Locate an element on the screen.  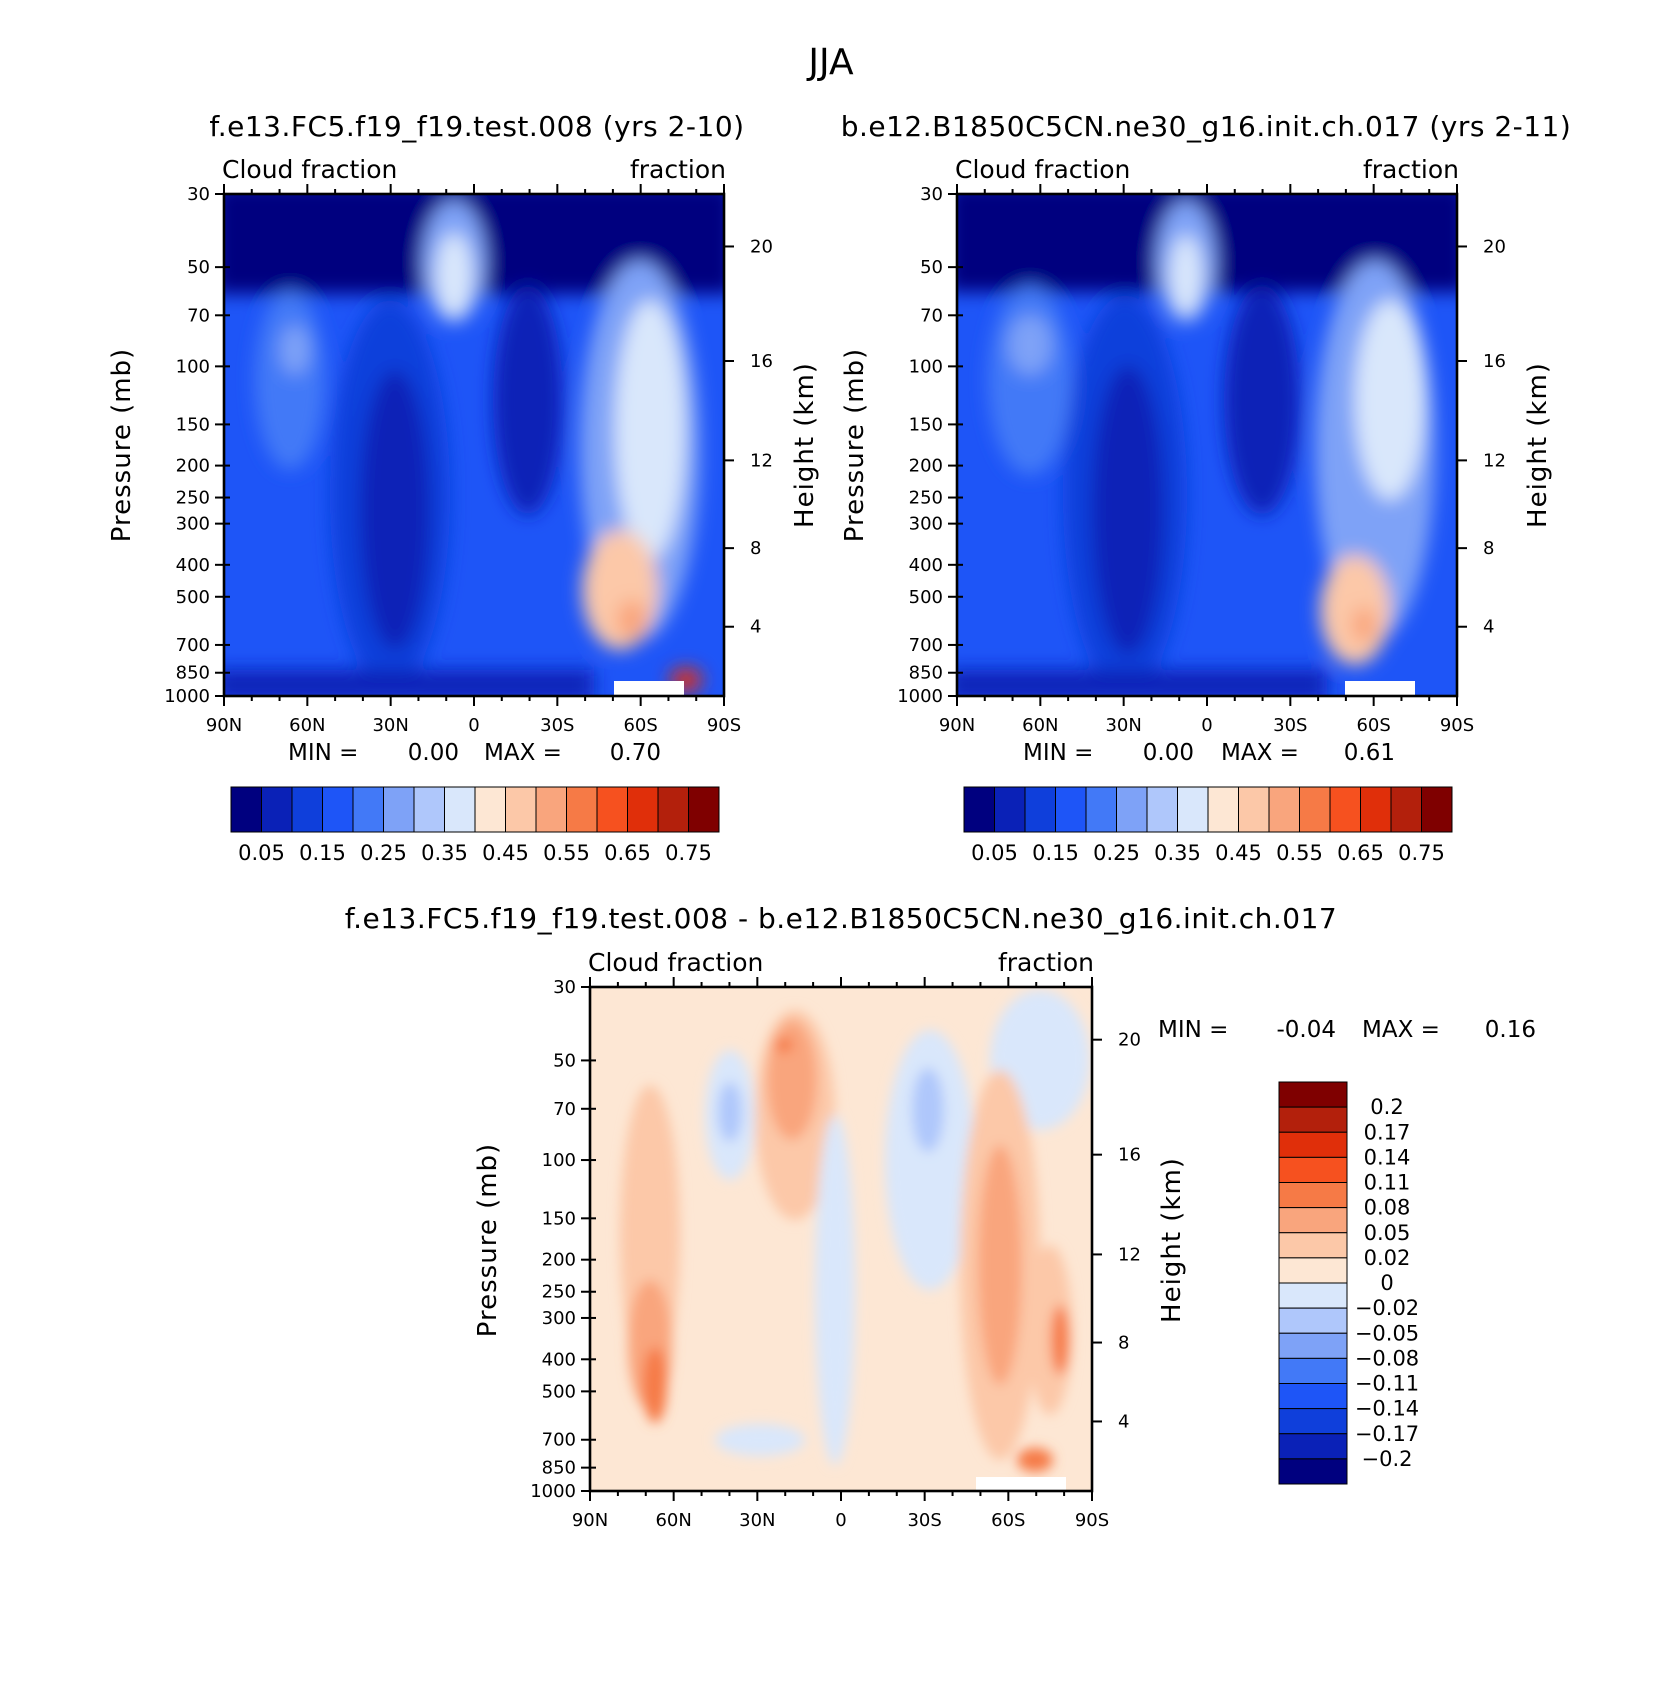
diff-min-label: MIN = is located at coordinates (1193, 1030).